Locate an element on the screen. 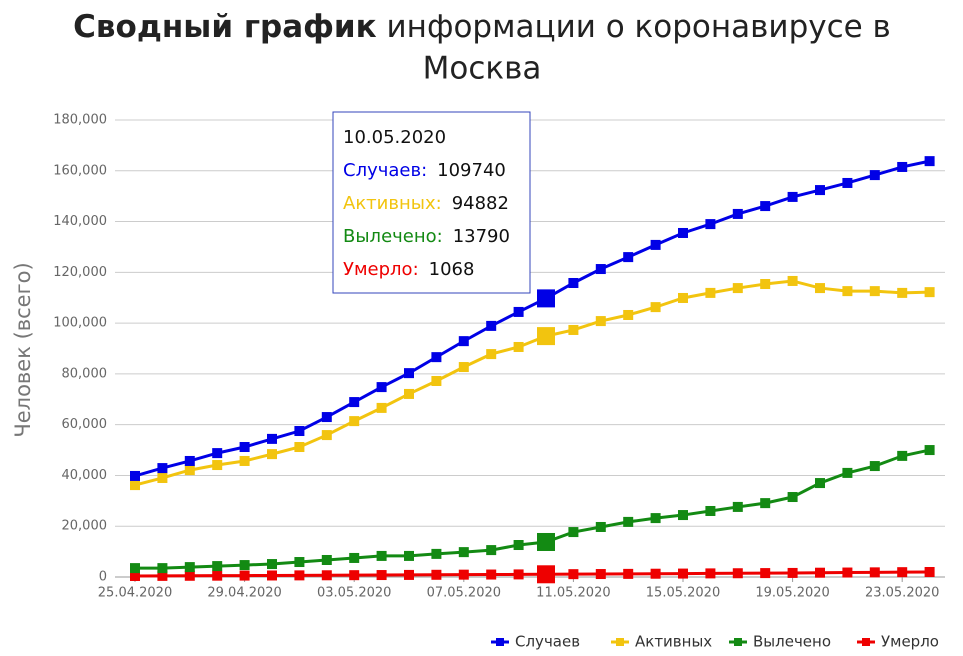 This screenshot has height=656, width=963. tooltip-label: Умерло: is located at coordinates (381, 269).